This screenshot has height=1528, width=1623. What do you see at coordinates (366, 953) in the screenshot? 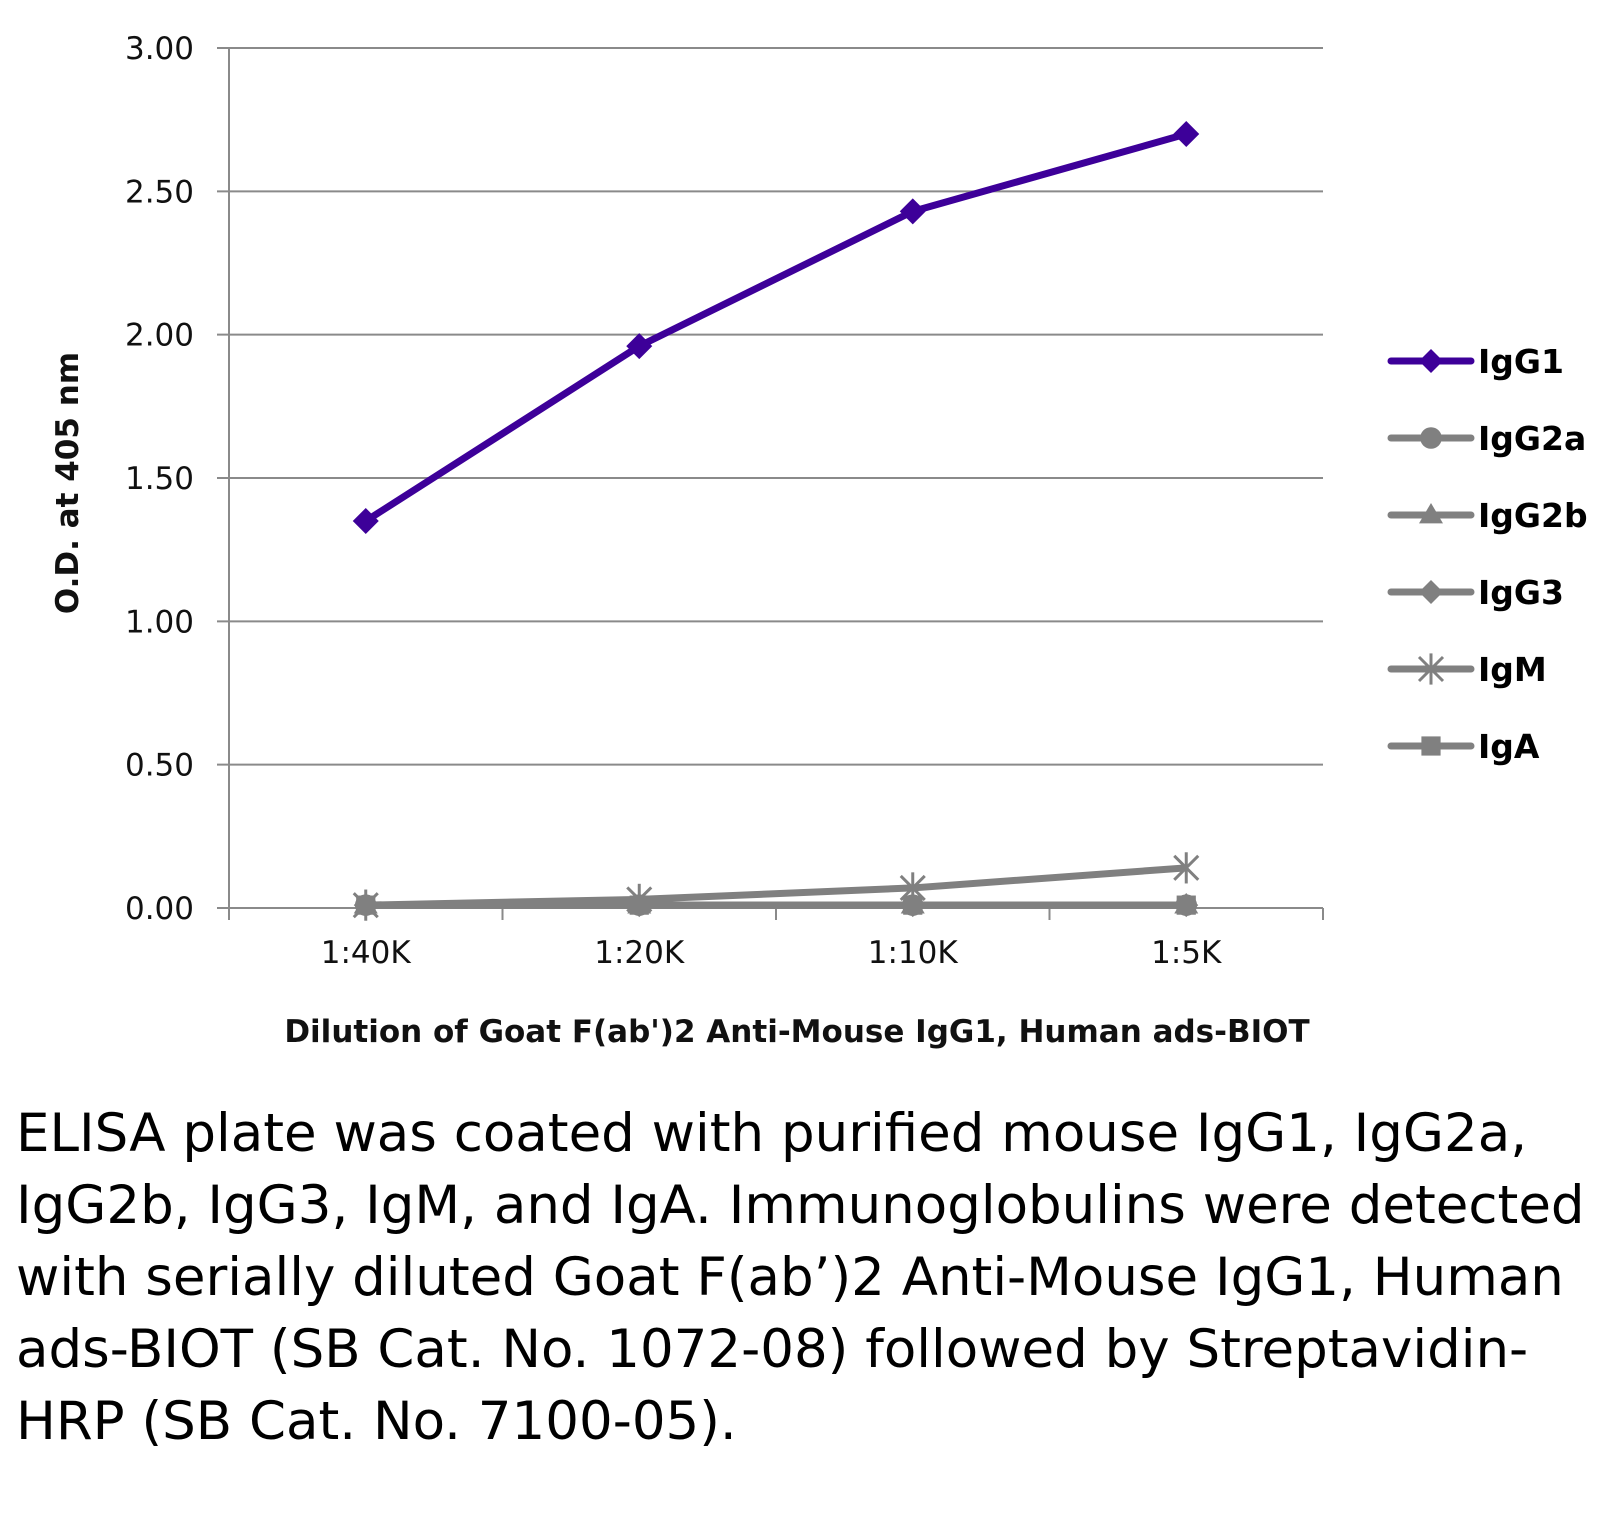
I see `x-tick-label: 1:40K` at bounding box center [366, 953].